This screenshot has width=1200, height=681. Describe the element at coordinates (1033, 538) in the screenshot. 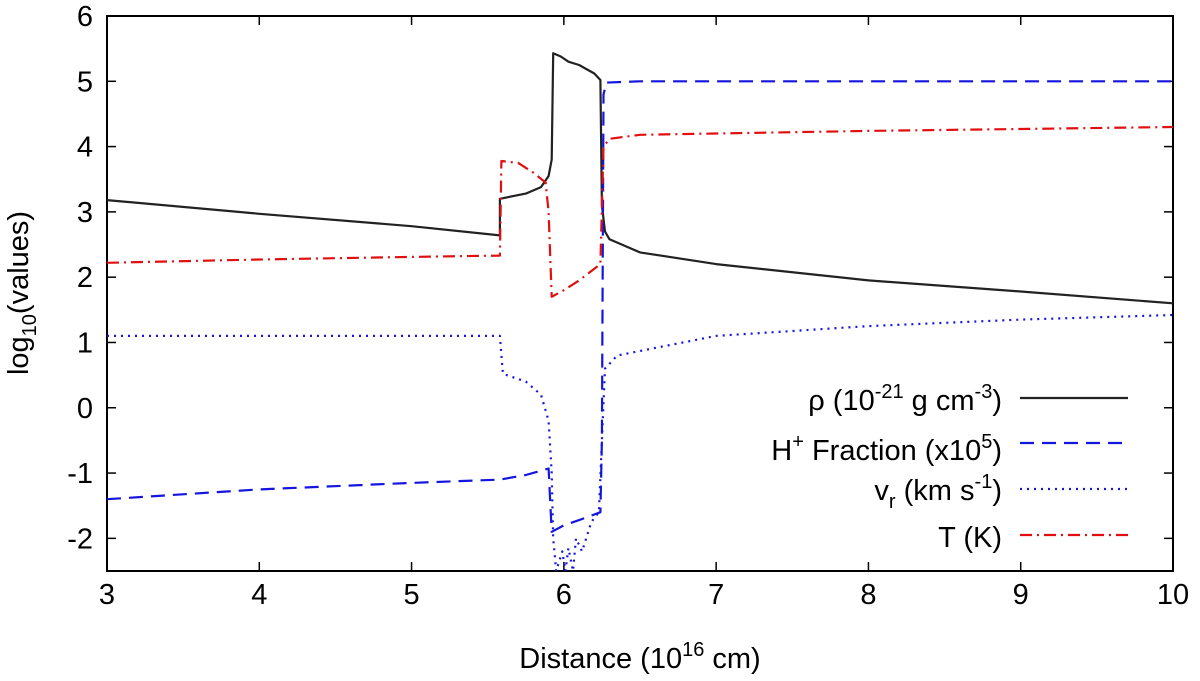

I see `legend-entry-temp: T (K)` at that location.